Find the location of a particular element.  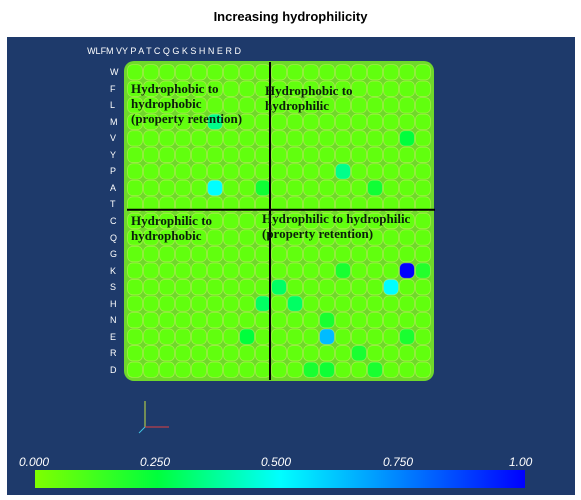

heatmap-cell-E-L is located at coordinates (151, 336).